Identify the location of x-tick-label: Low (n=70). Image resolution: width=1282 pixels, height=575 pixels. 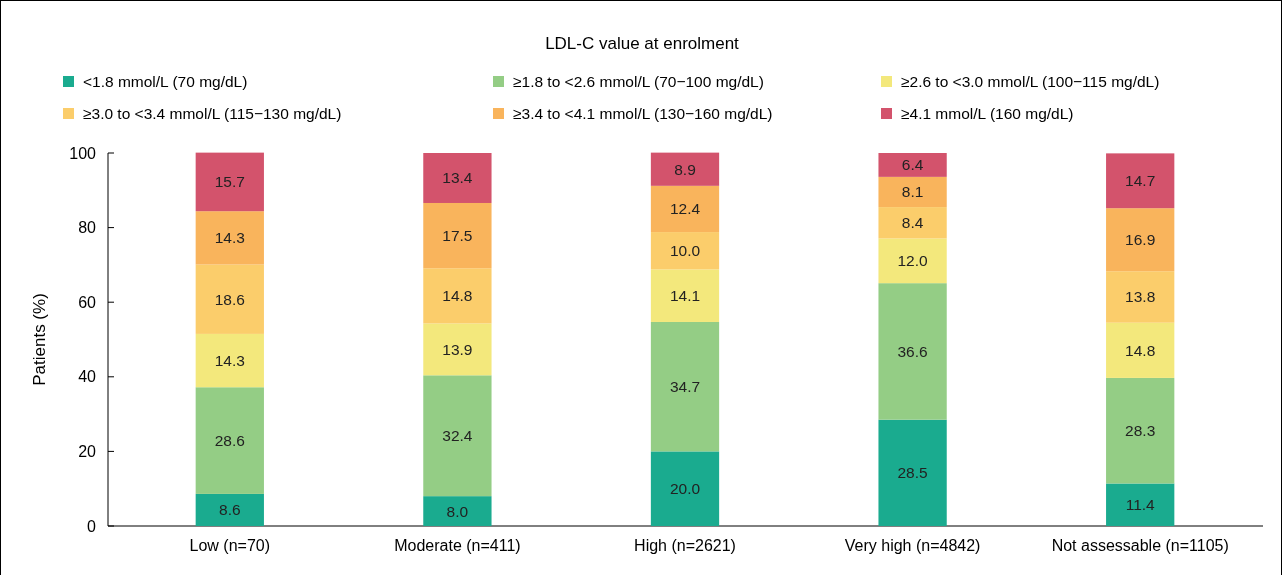
(230, 546).